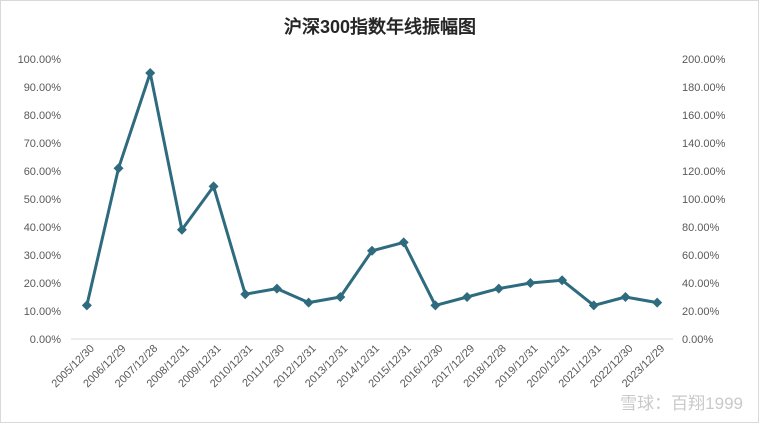  Describe the element at coordinates (704, 60) in the screenshot. I see `right-y-tick-label: 200.00%` at that location.